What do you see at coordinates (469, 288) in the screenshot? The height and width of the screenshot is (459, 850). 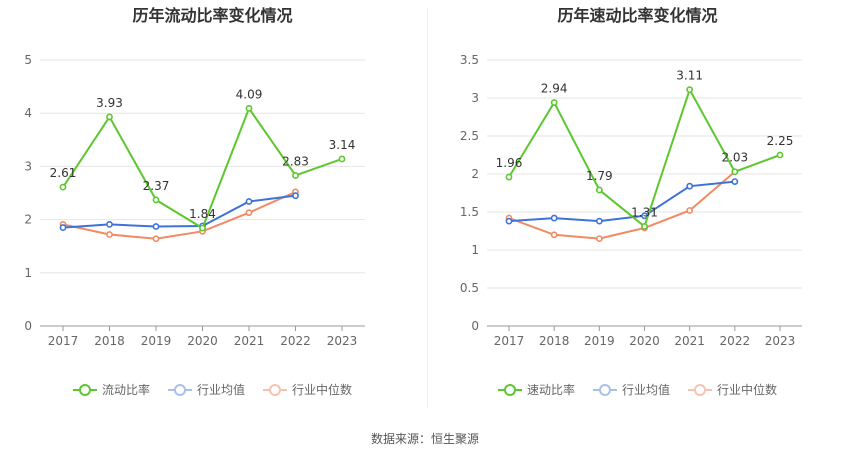 I see `y-tick-label: 0.5` at bounding box center [469, 288].